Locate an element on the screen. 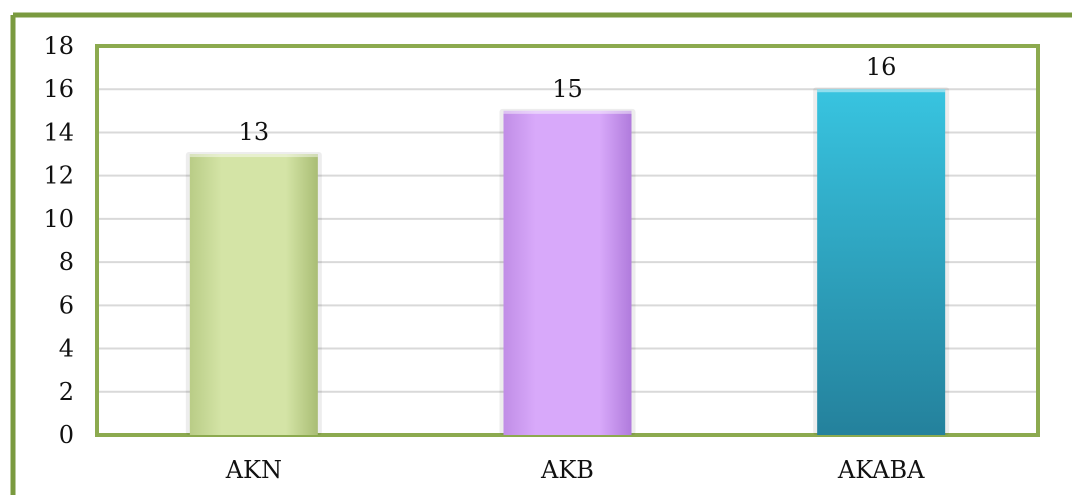  data-label: 16 is located at coordinates (881, 67).